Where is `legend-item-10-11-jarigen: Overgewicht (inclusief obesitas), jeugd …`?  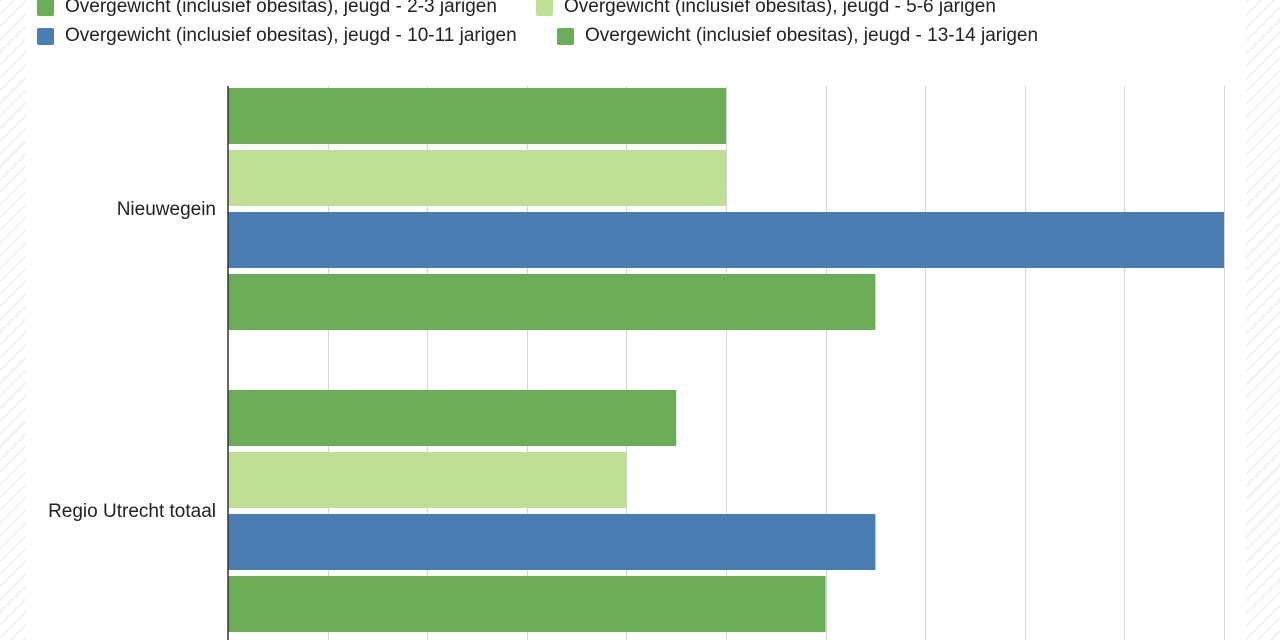
legend-item-10-11-jarigen: Overgewicht (inclusief obesitas), jeugd … is located at coordinates (277, 36).